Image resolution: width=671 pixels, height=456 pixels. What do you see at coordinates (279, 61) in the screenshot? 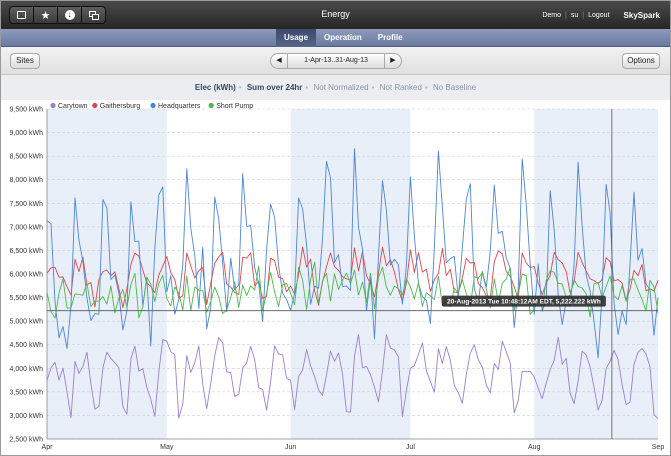
I see `prev-arrow-icon: ◀` at bounding box center [279, 61].